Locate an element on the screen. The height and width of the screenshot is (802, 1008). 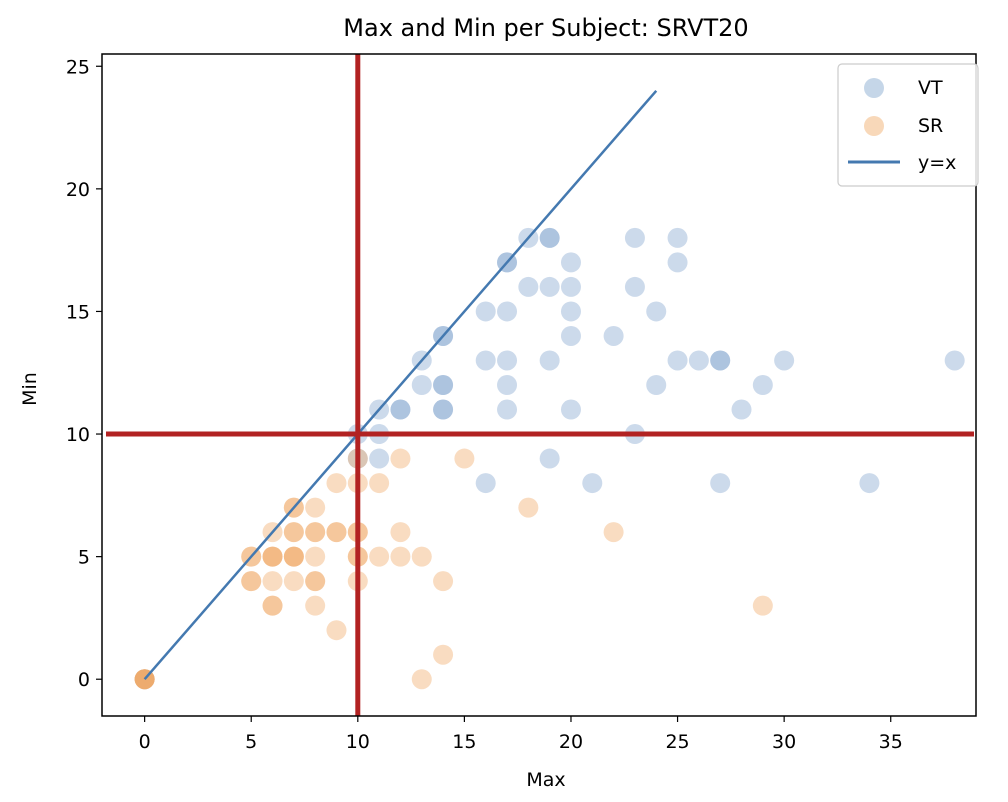
legend-marker-vt is located at coordinates (874, 88).